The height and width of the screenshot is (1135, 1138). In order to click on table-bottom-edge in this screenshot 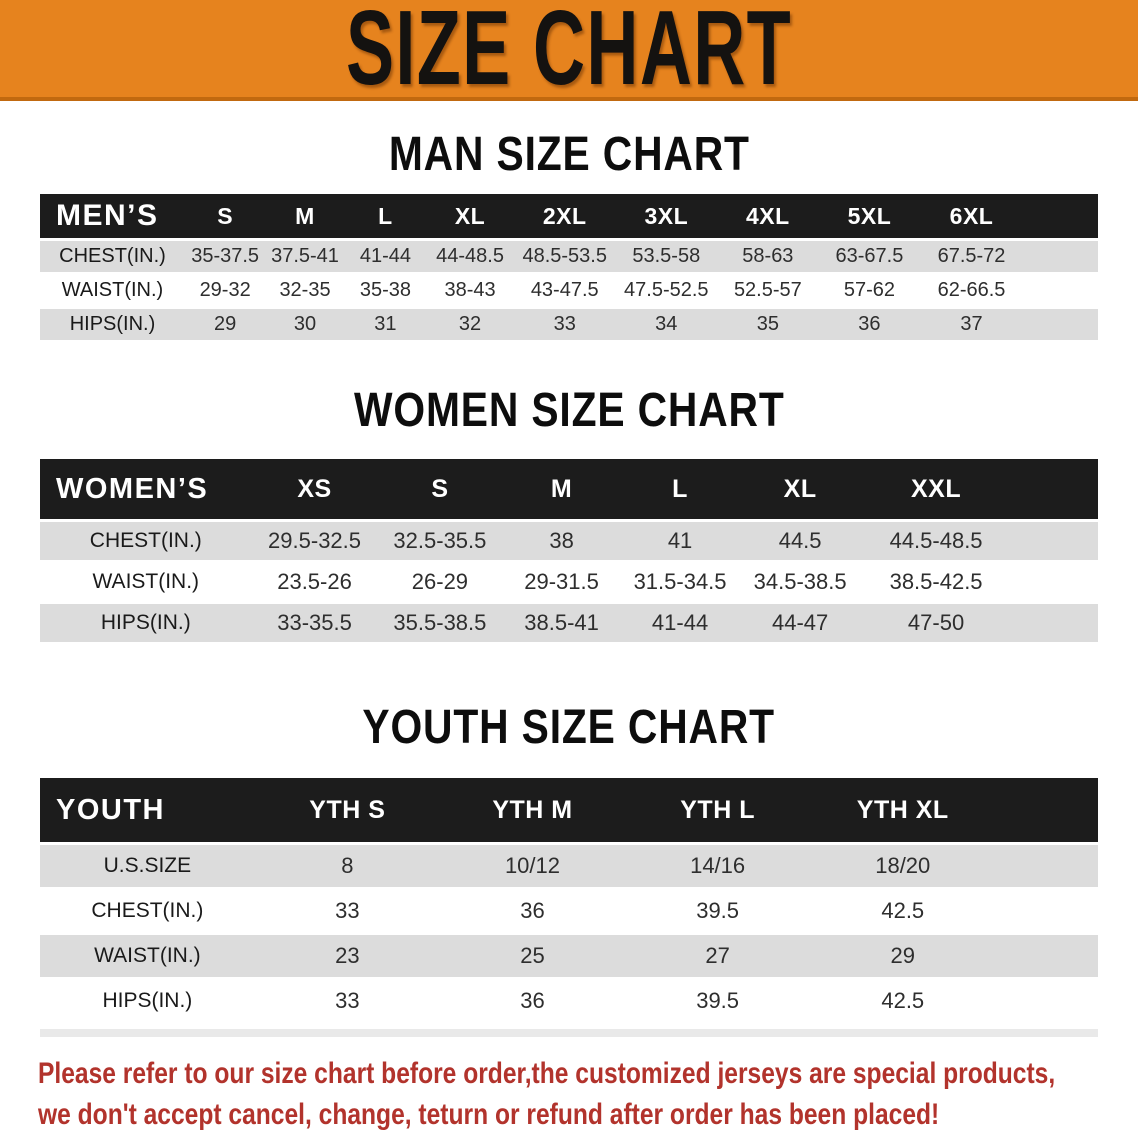, I will do `click(569, 1033)`.